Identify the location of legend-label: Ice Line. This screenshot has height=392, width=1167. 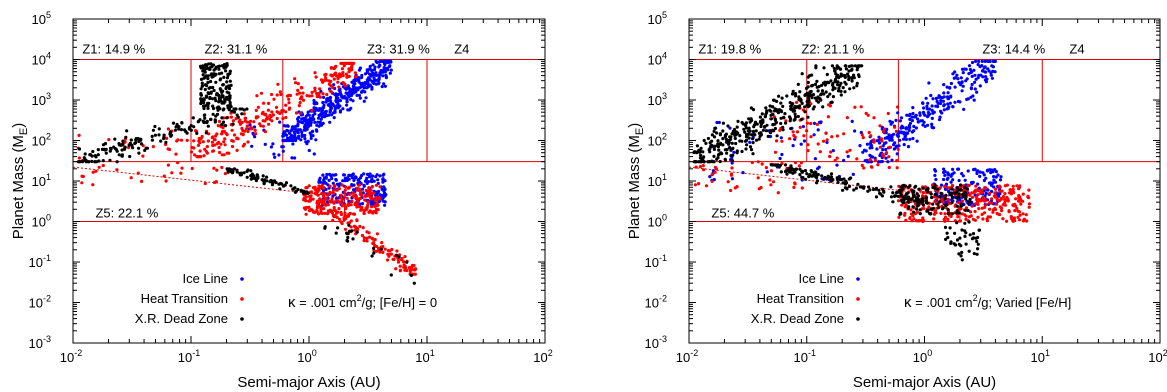
(821, 278).